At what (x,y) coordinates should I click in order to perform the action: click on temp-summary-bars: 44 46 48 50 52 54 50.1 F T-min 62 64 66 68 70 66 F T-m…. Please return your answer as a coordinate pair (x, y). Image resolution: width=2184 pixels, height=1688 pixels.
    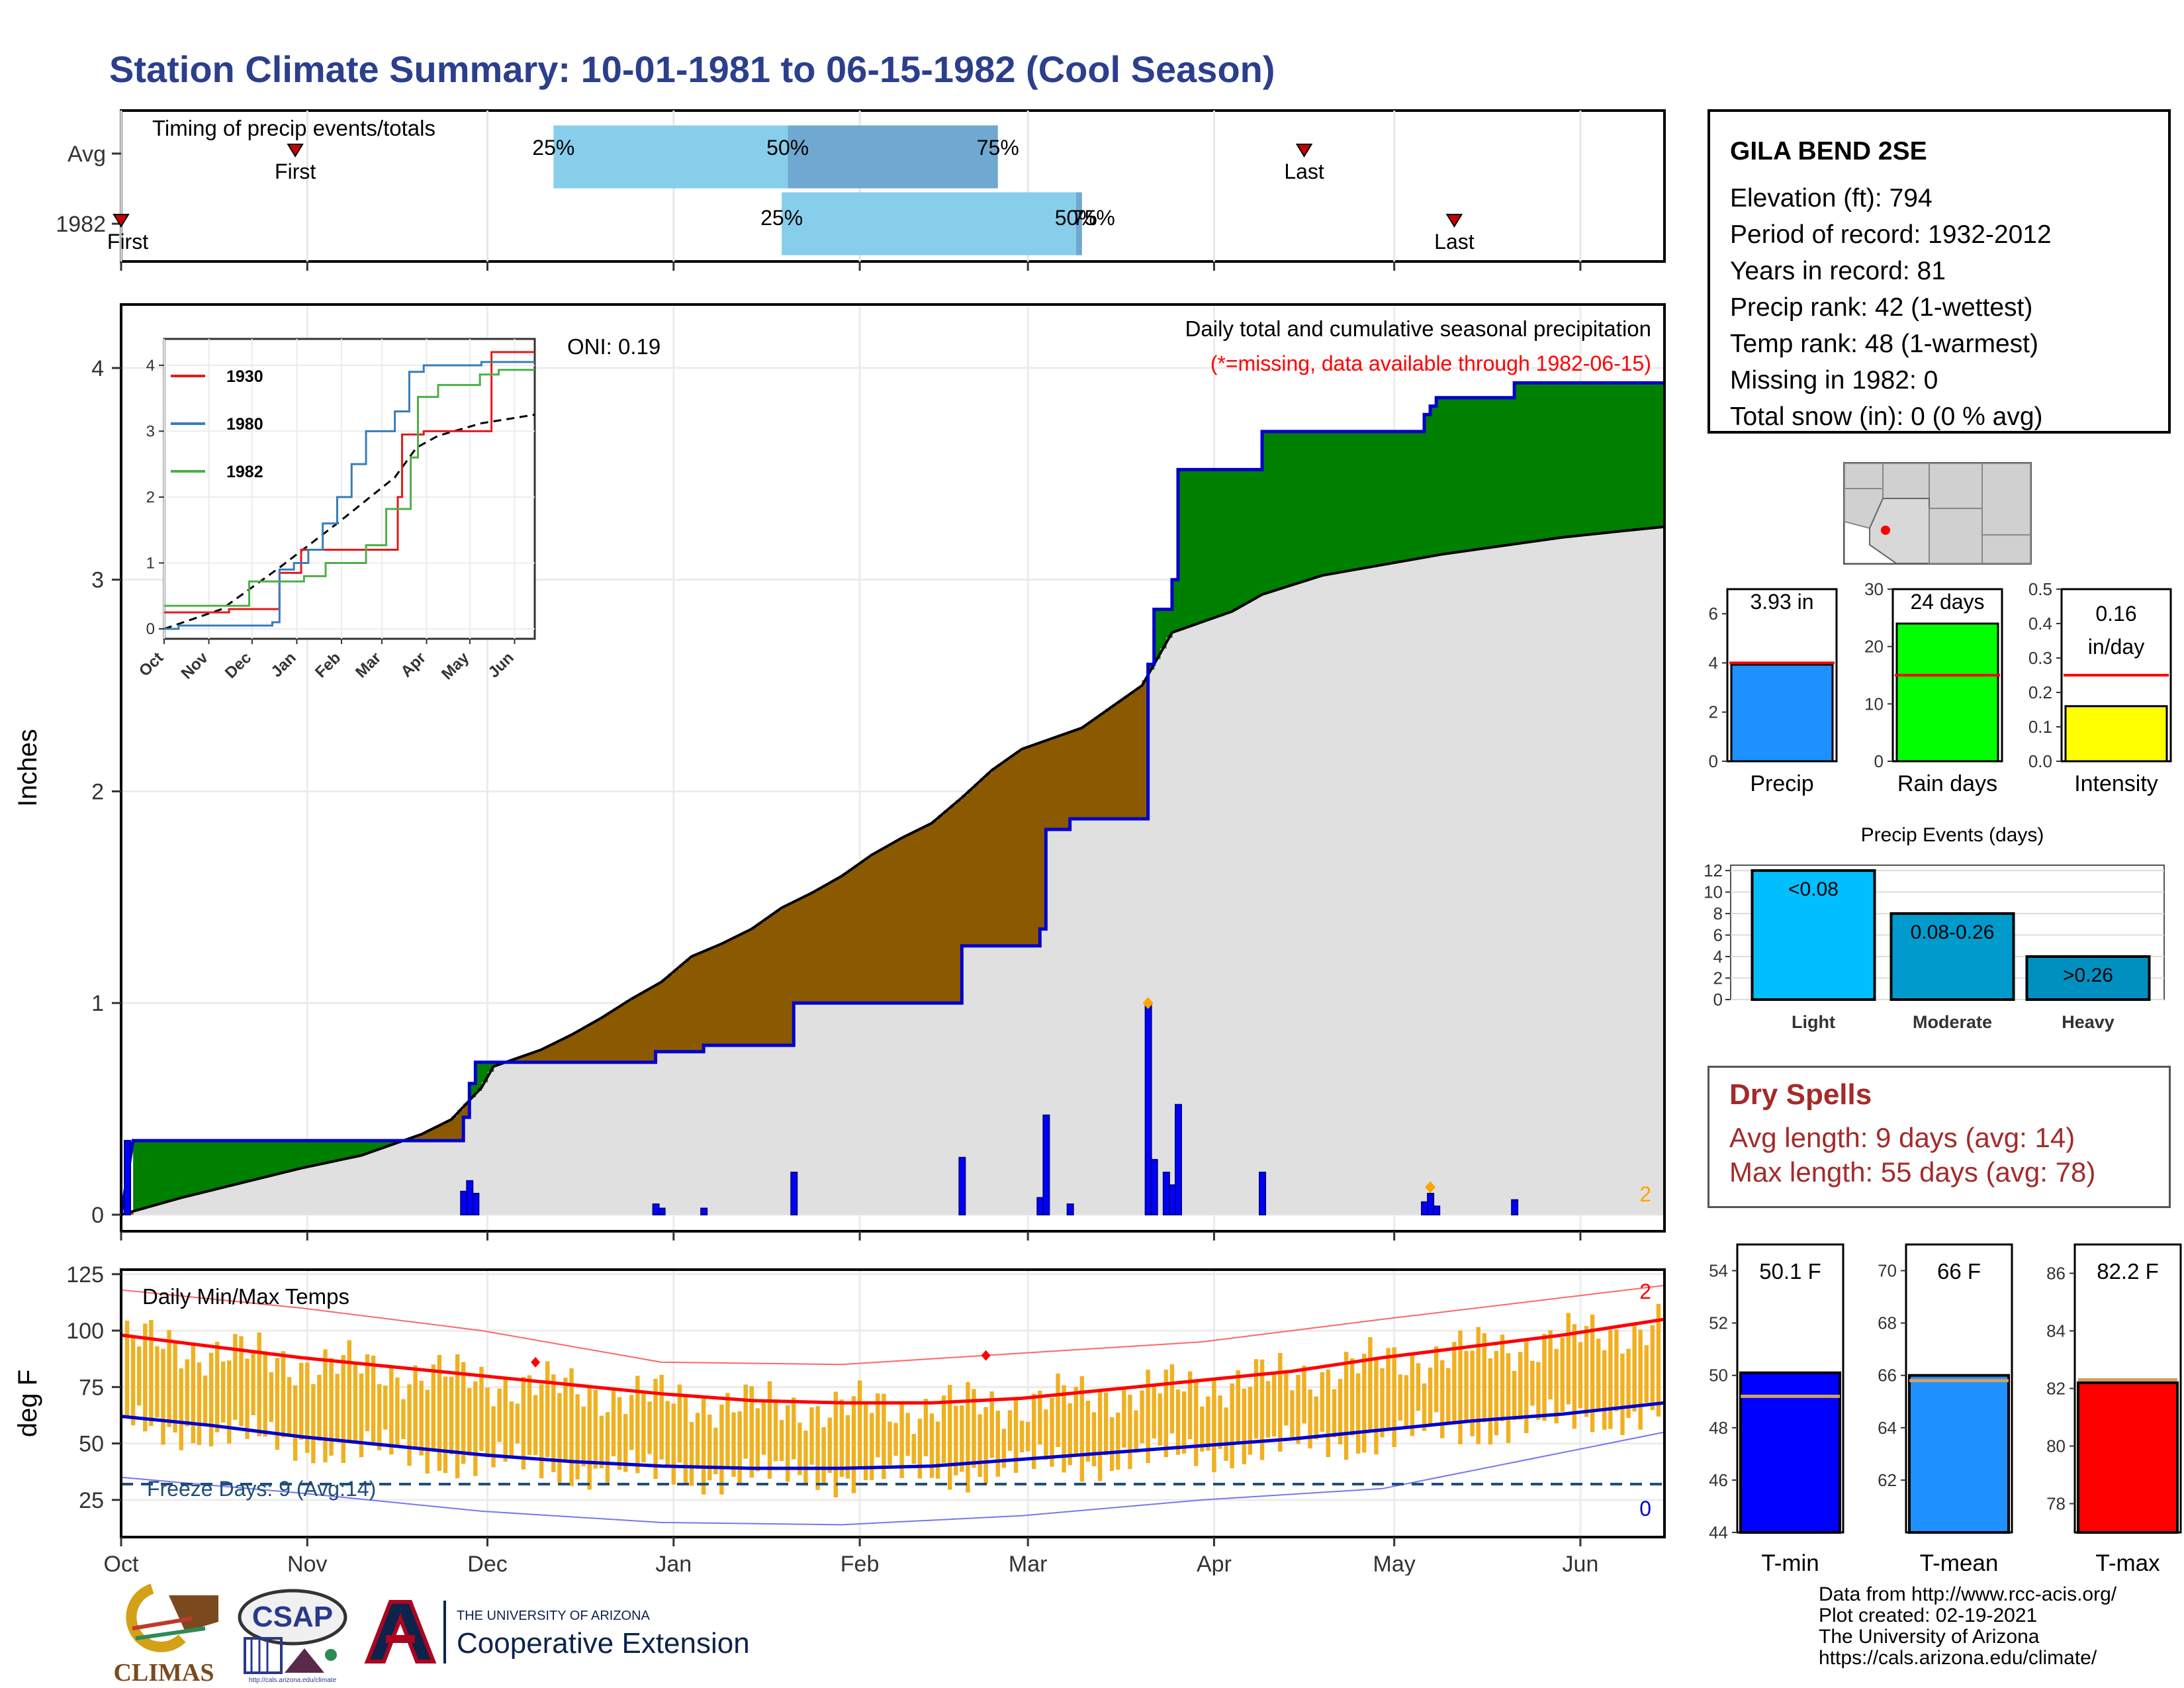
    Looking at the image, I should click on (1945, 1409).